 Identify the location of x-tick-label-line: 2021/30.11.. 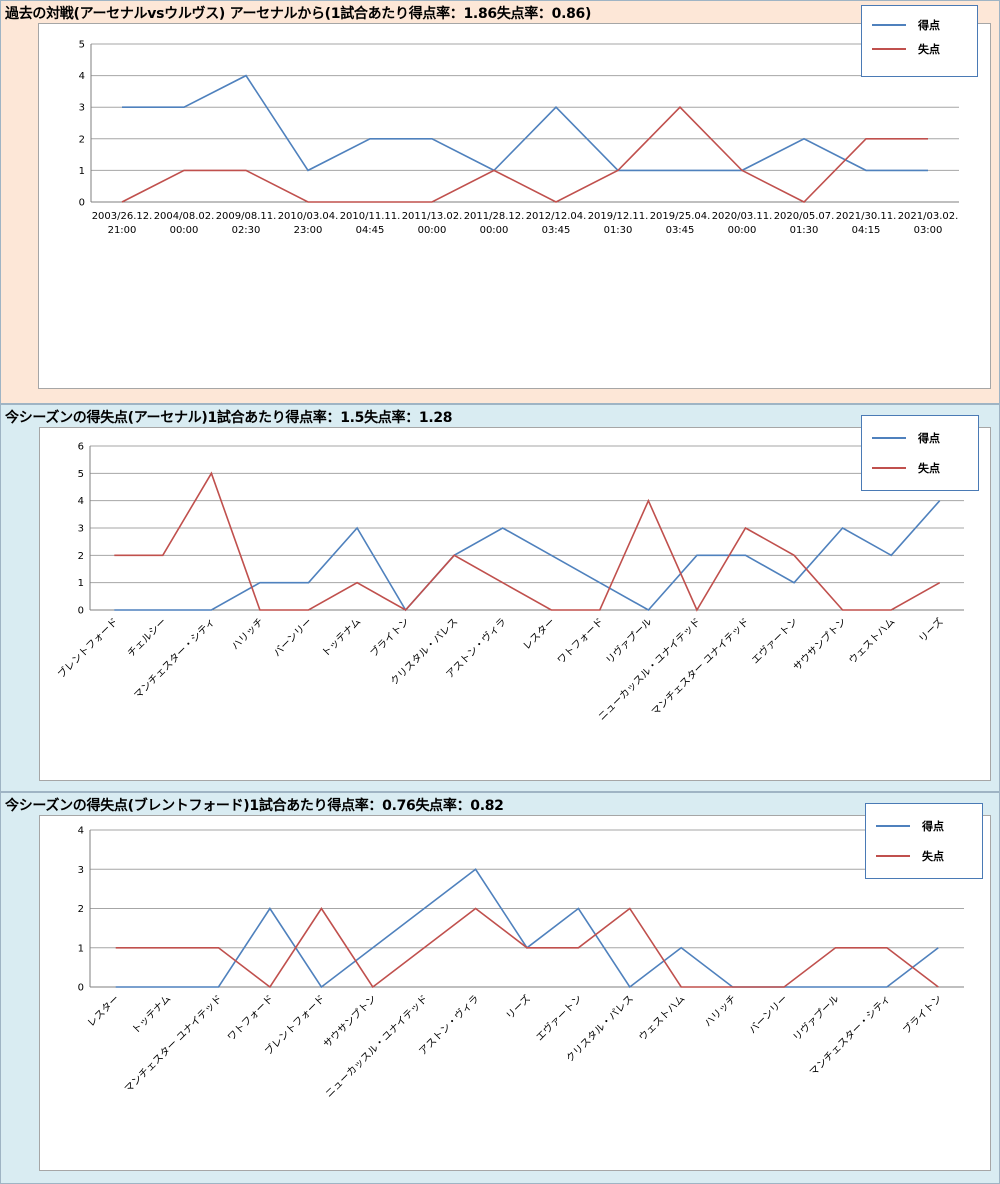
(866, 216).